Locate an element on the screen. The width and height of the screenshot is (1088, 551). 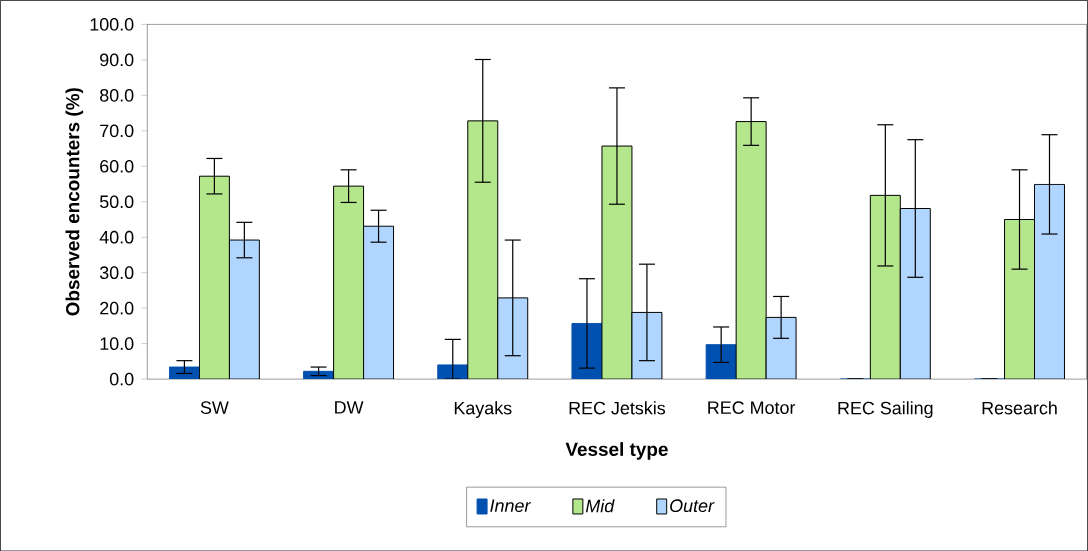
y-tick-label: 20.0 is located at coordinates (117, 308).